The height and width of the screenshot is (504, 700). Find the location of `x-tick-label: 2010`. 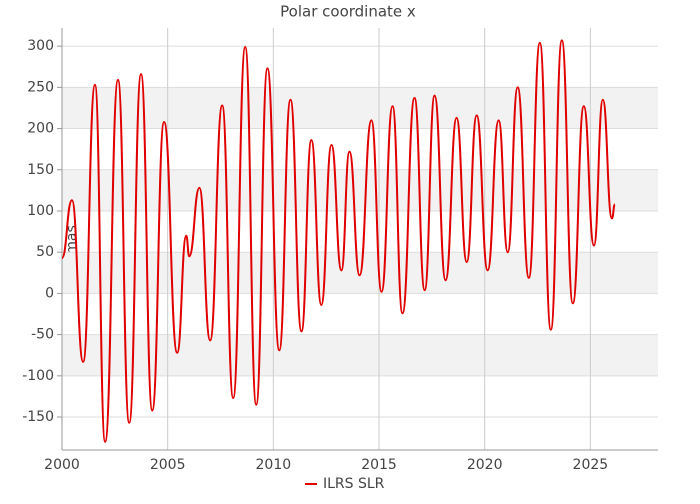

x-tick-label: 2010 is located at coordinates (274, 465).